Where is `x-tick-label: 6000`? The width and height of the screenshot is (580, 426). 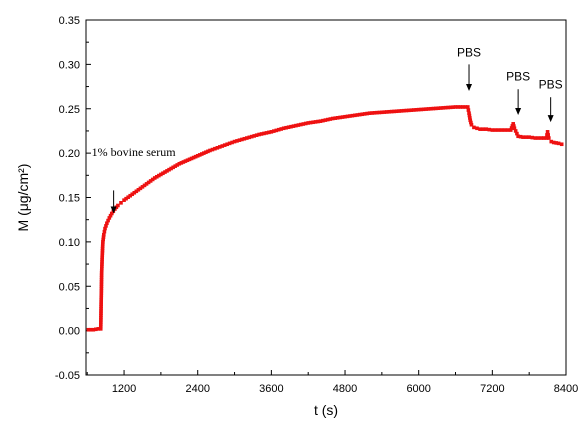
x-tick-label: 6000 is located at coordinates (418, 389).